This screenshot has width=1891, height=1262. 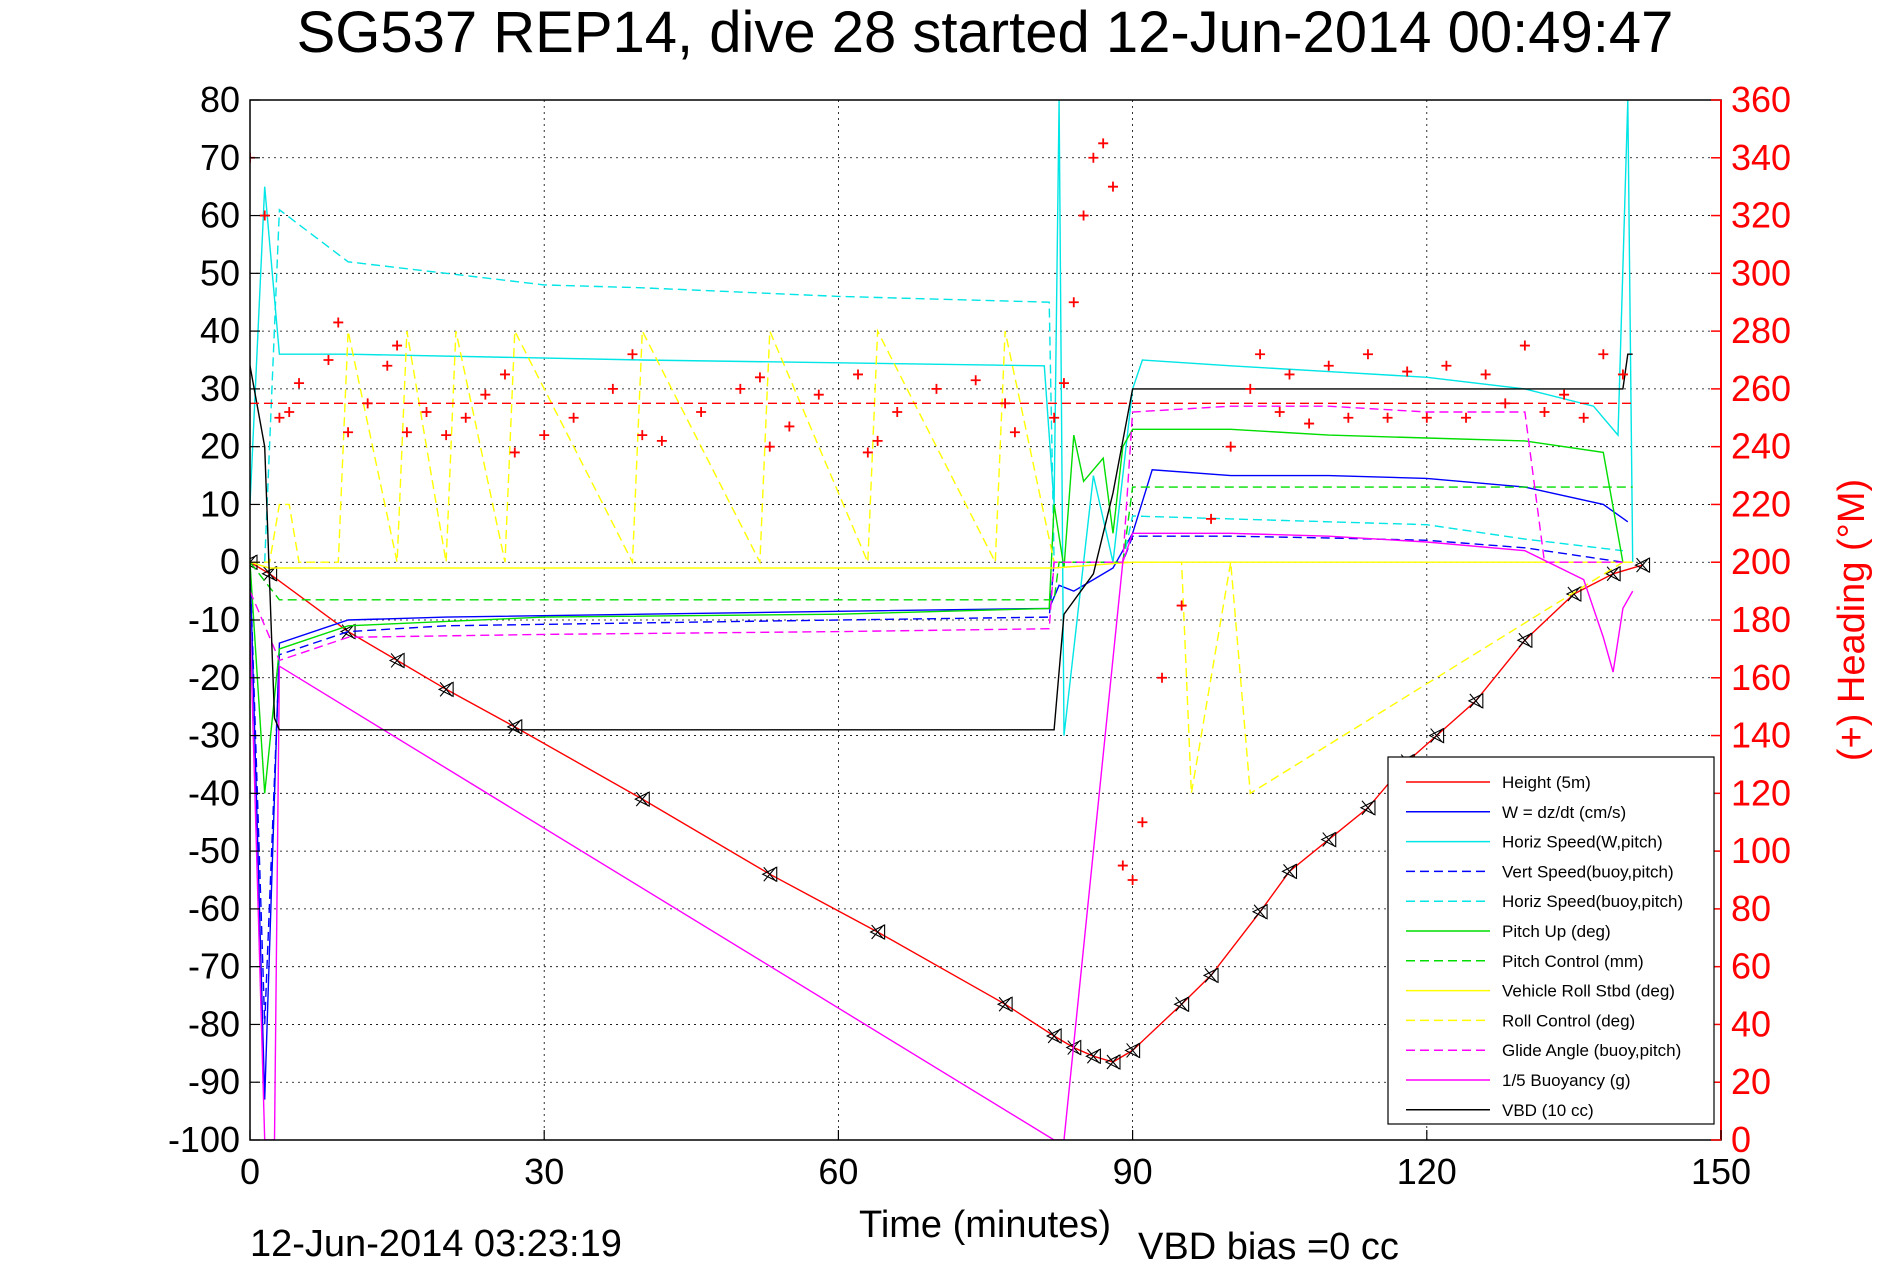 I want to click on right-y-tick-label: 120, so click(x=1761, y=792).